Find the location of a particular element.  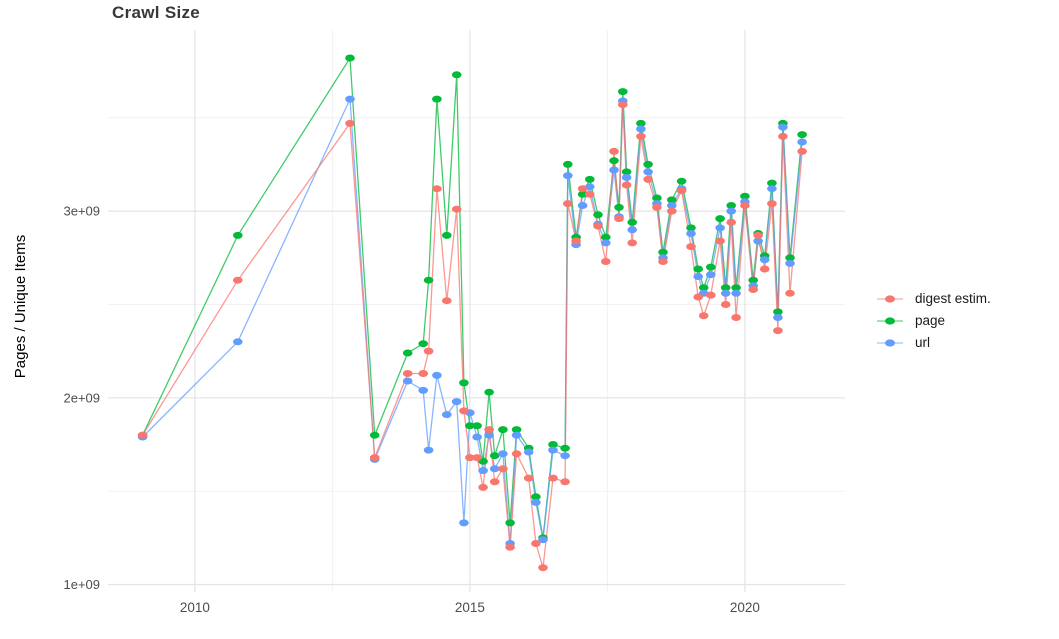

legend-item-digestestim: digest estim. is located at coordinates (933, 298).